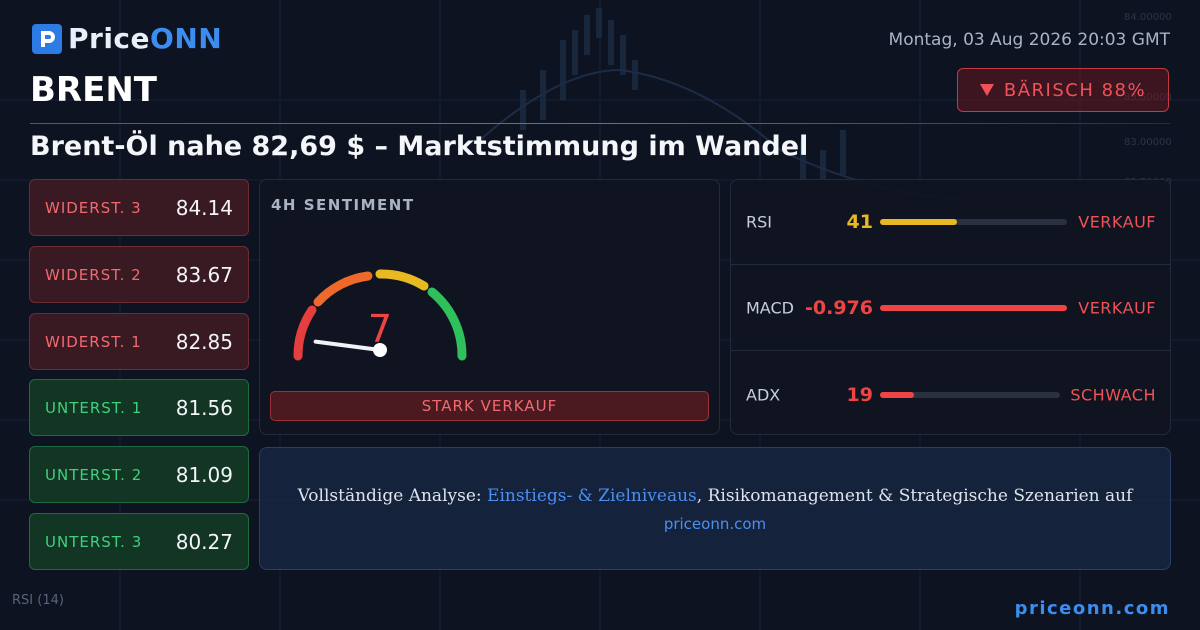  What do you see at coordinates (859, 394) in the screenshot?
I see `indicator-value: 19` at bounding box center [859, 394].